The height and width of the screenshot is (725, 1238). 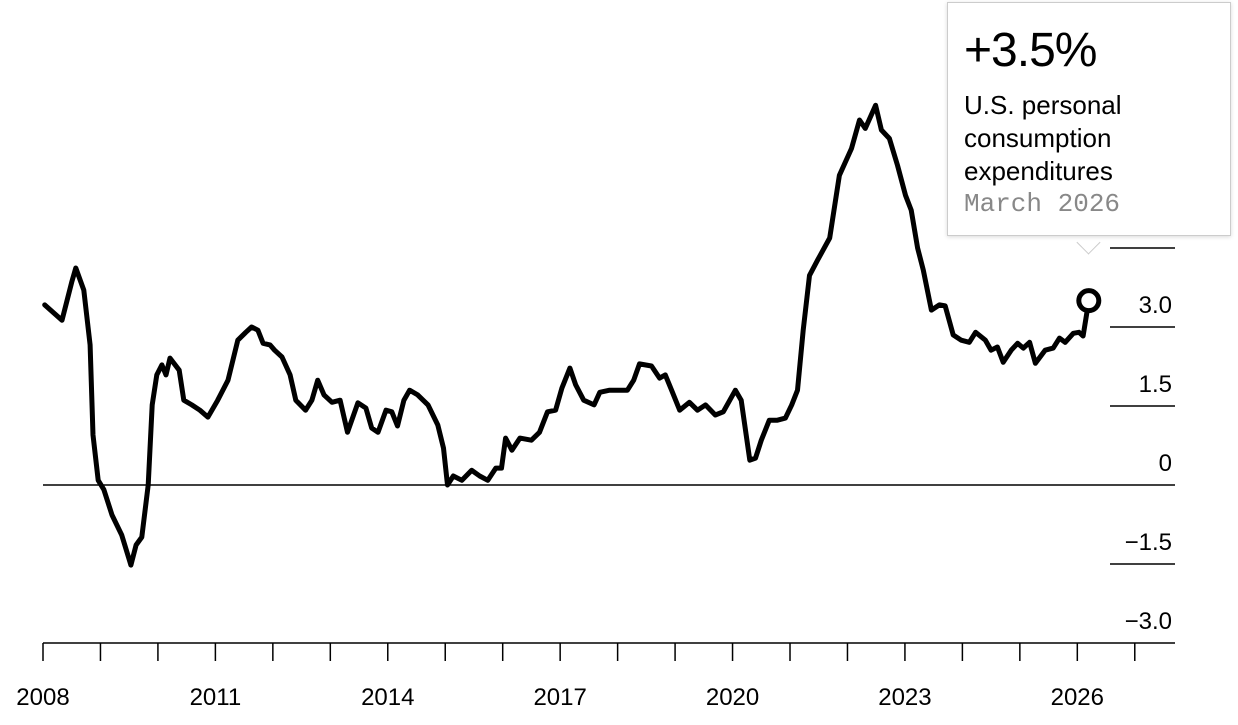 I want to click on last-point, so click(x=1089, y=301).